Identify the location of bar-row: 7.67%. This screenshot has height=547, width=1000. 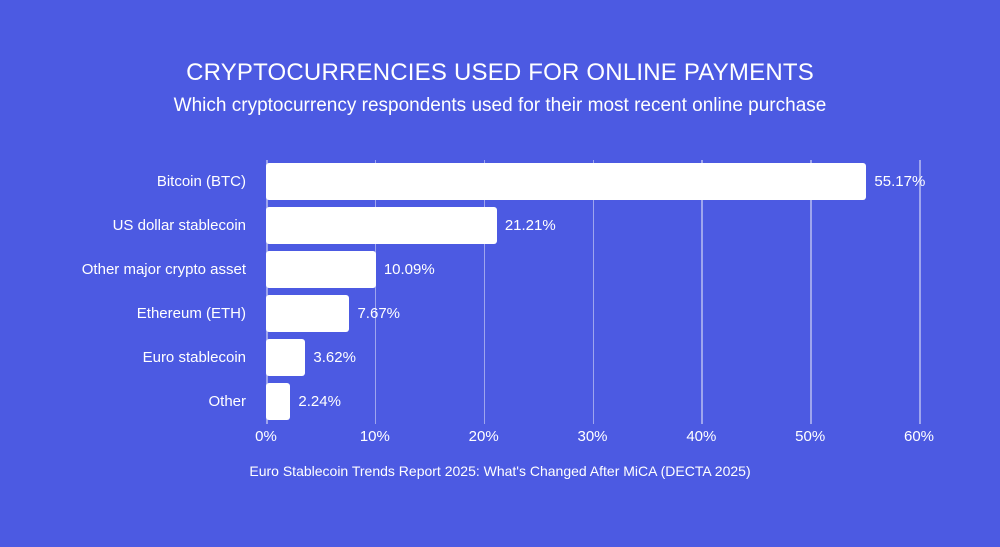
(592, 313).